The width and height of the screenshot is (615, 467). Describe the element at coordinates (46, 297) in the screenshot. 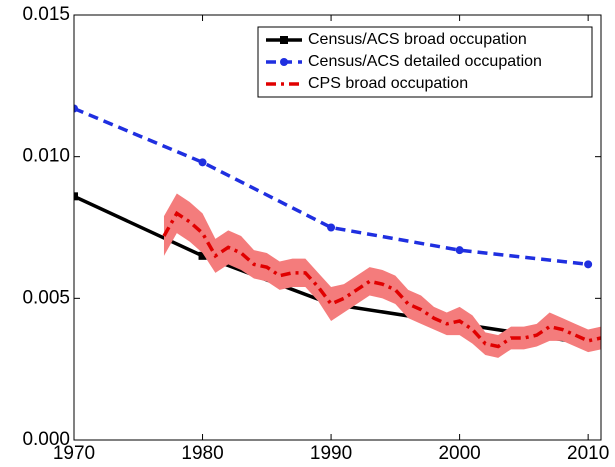

I see `y-tick-label: 0.005` at that location.